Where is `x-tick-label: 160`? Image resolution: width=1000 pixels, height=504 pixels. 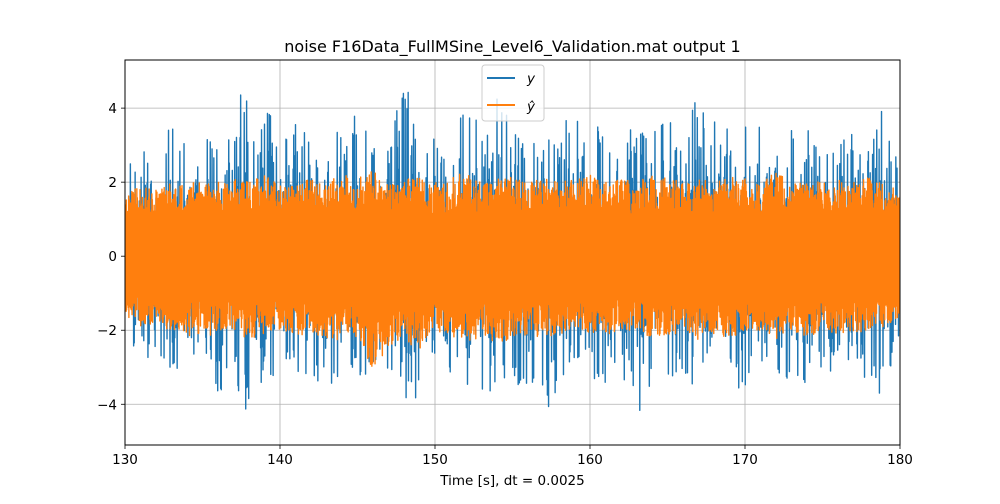 x-tick-label: 160 is located at coordinates (590, 460).